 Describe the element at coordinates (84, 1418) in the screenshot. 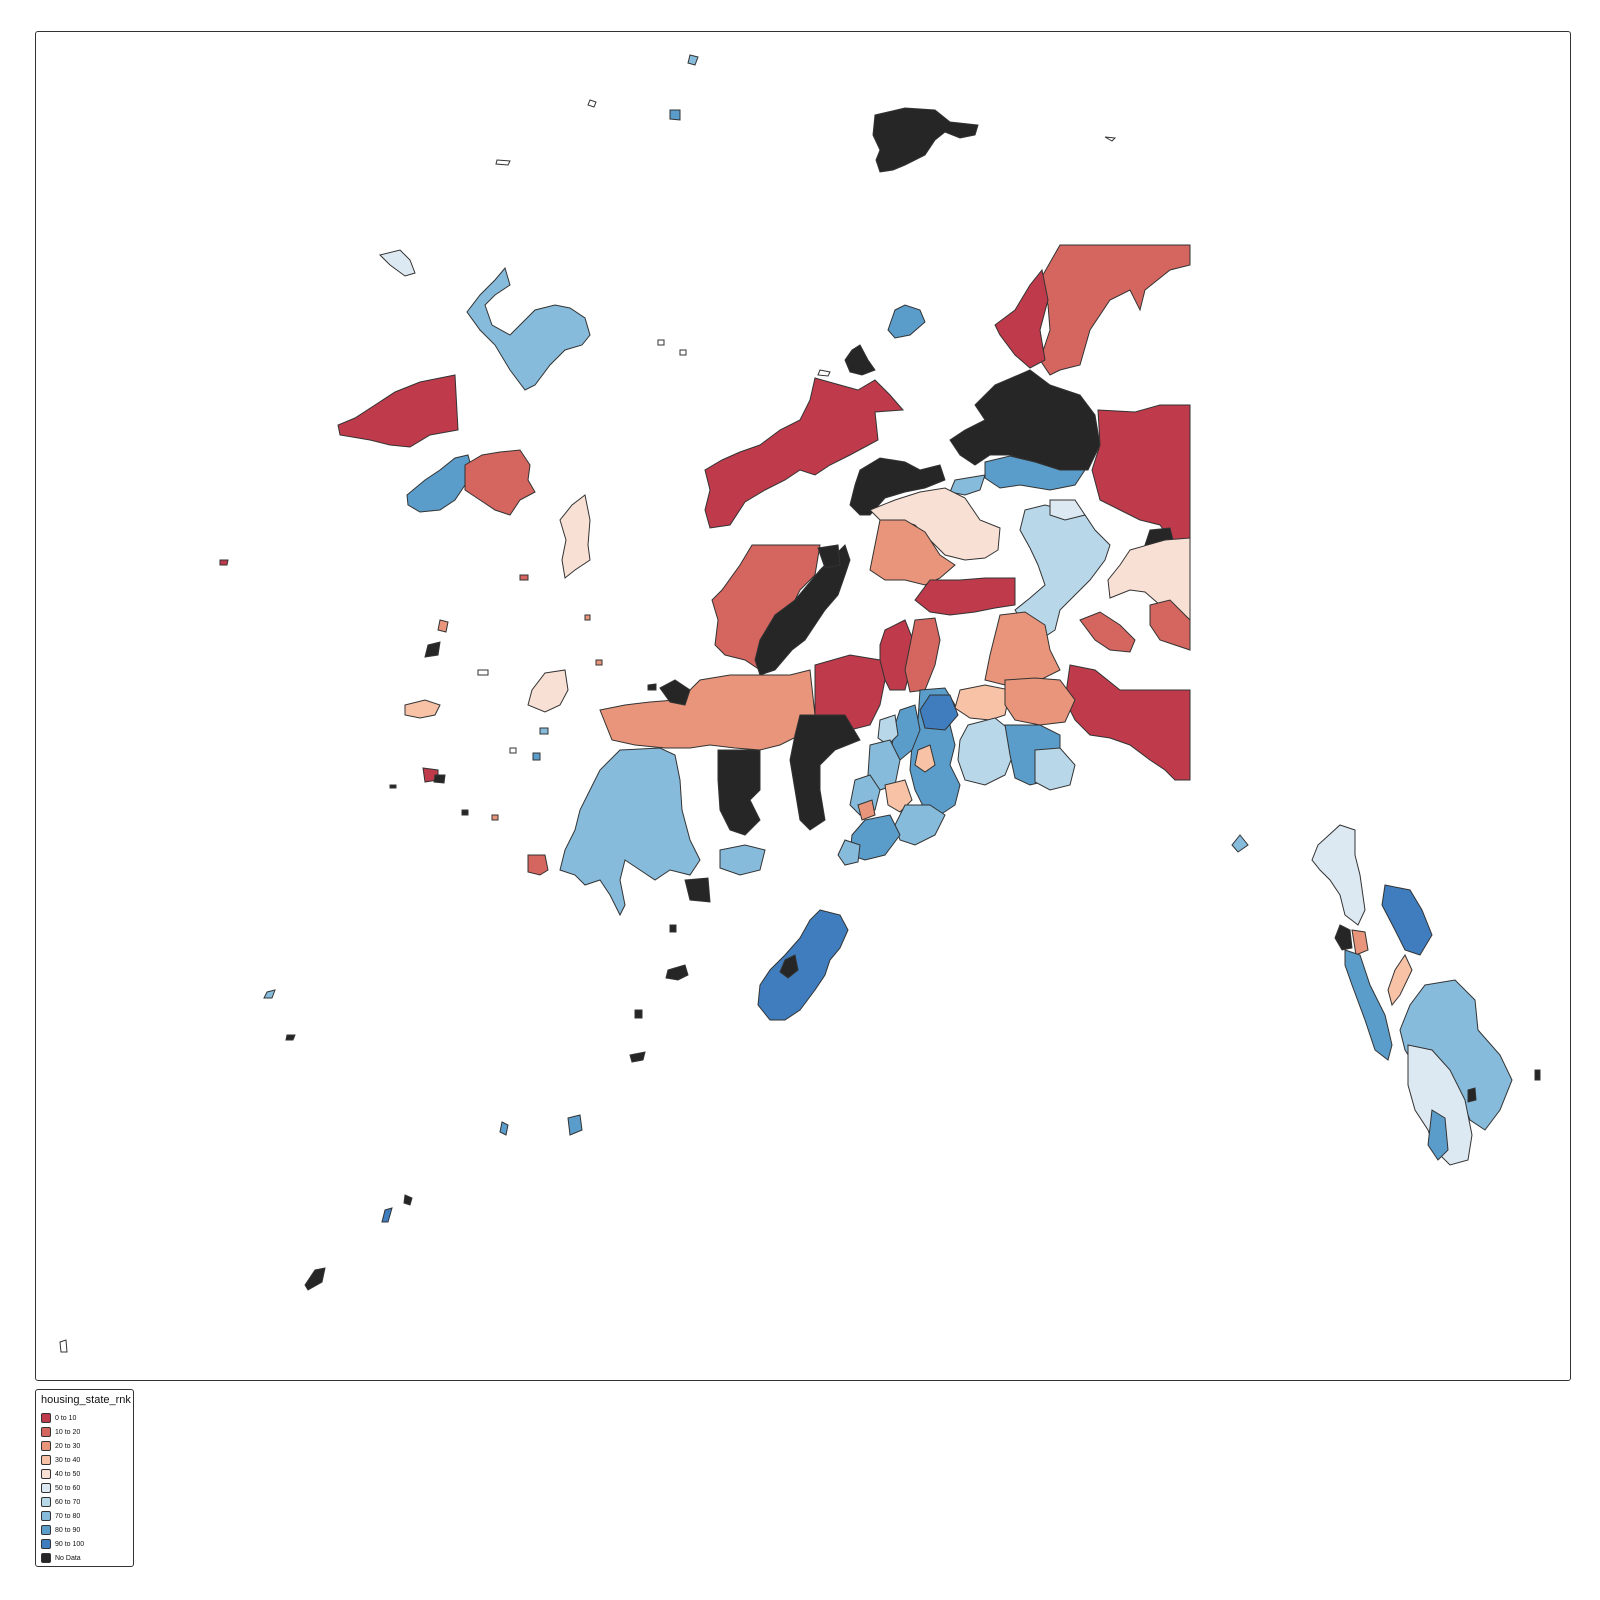

I see `legend-item: 0 to 10` at that location.